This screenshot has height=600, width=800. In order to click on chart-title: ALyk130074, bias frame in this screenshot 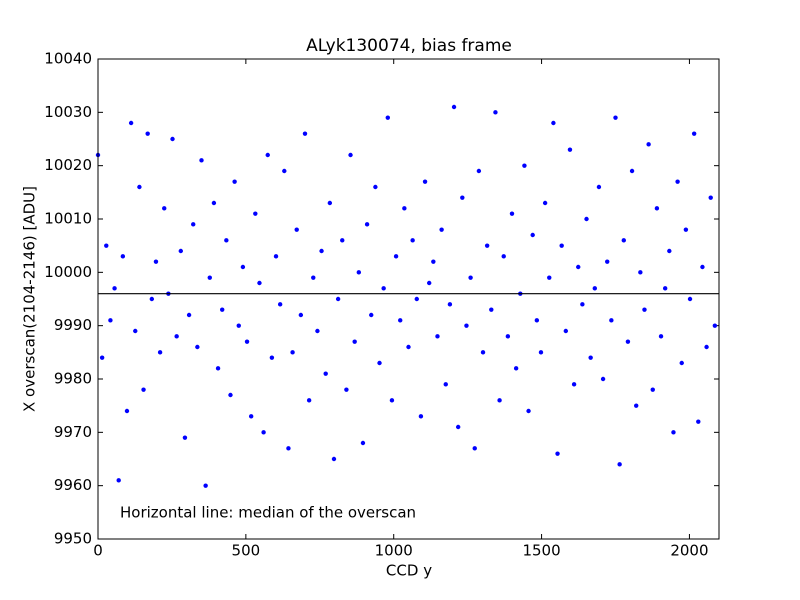, I will do `click(409, 46)`.